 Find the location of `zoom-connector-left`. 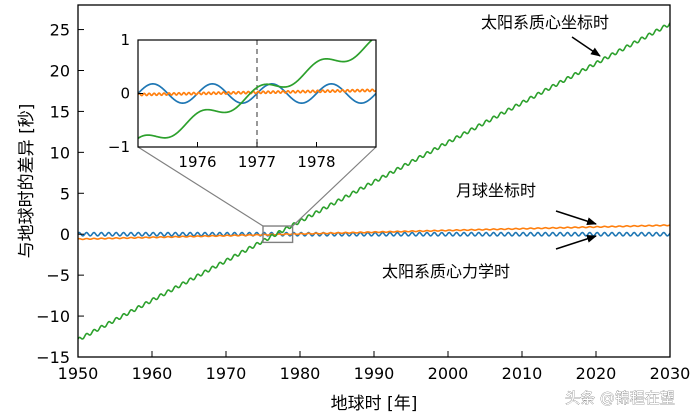

zoom-connector-left is located at coordinates (200, 186).